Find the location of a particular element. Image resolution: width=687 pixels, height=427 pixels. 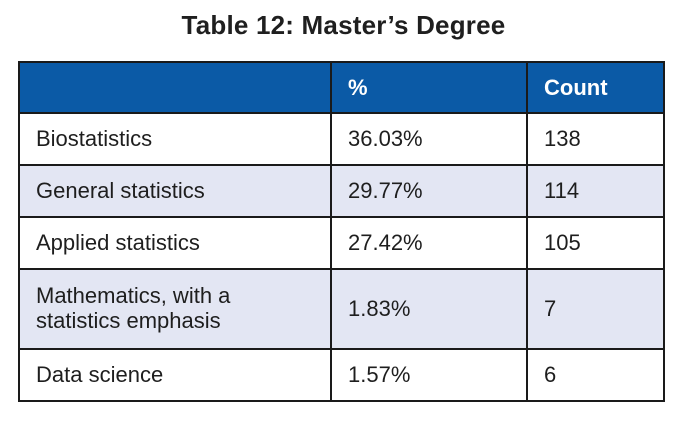

row-count: 114 is located at coordinates (595, 191).